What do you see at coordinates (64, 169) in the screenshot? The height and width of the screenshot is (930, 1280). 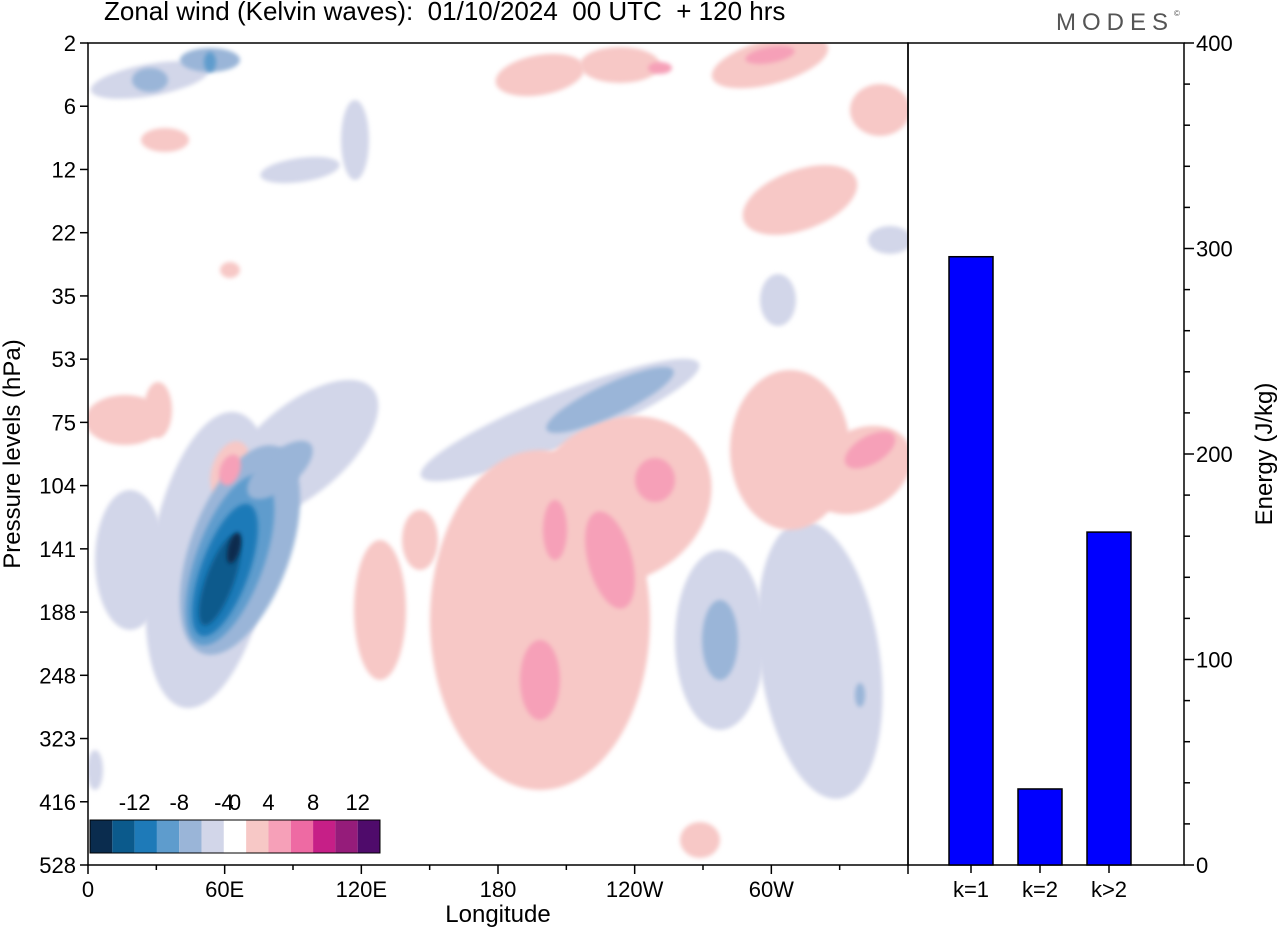 I see `y-tick-label: 12` at bounding box center [64, 169].